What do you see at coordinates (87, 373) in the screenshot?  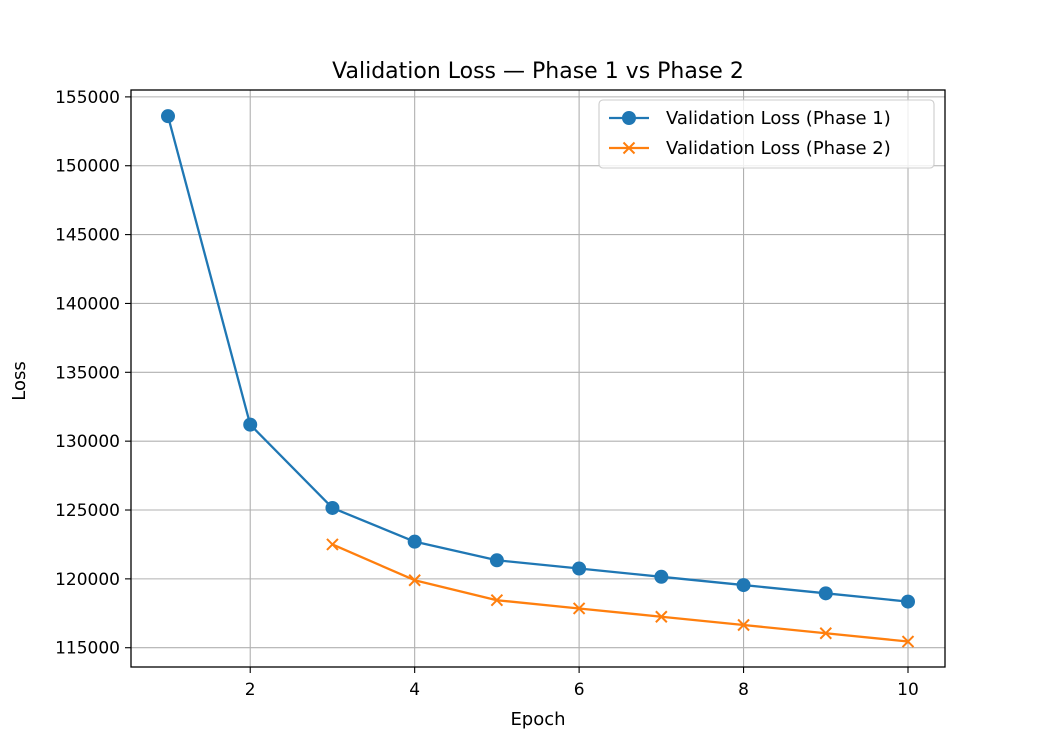 I see `y-tick-label: 135000` at bounding box center [87, 373].